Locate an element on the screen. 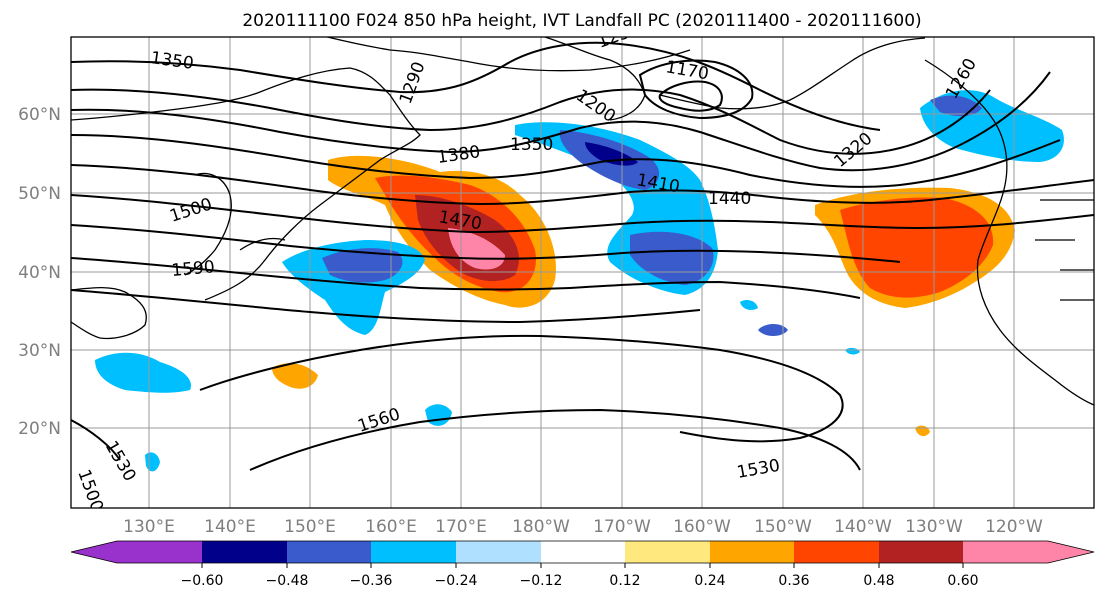  lon-label: 160°E is located at coordinates (391, 527).